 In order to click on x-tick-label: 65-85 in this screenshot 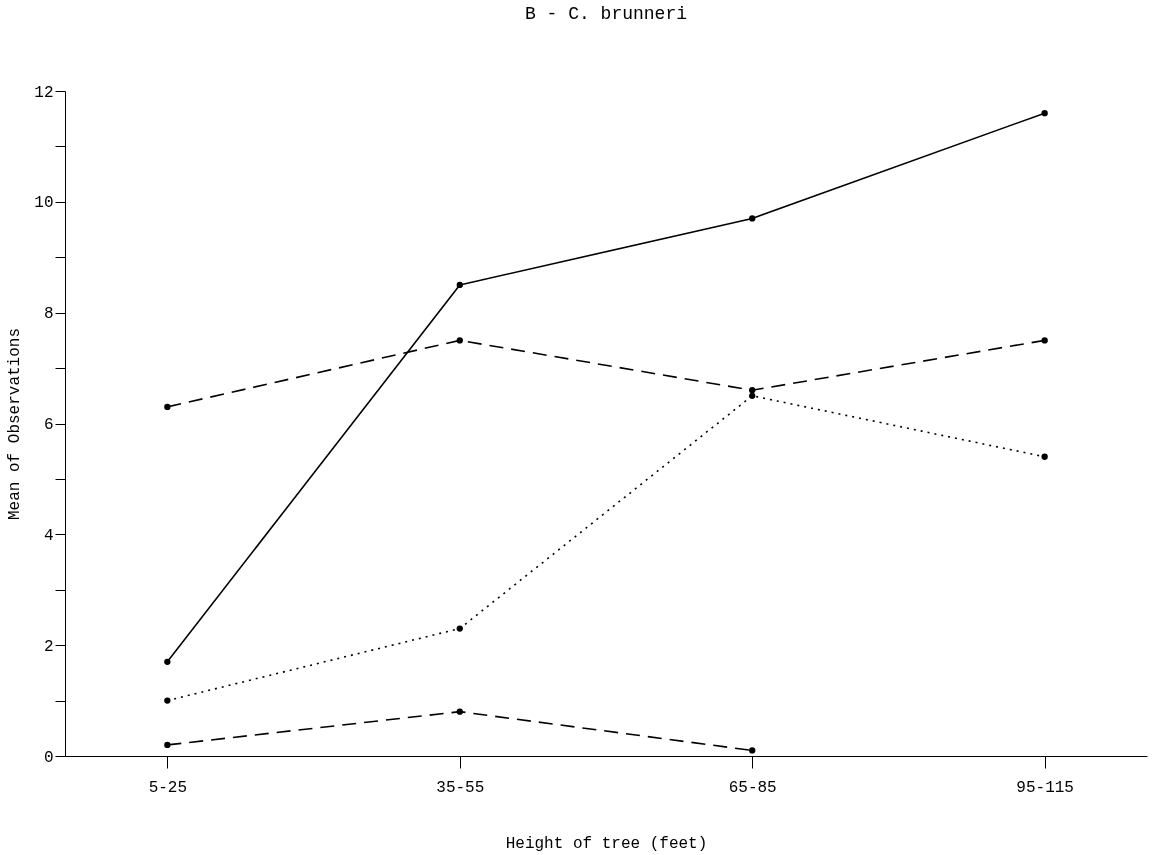, I will do `click(752, 787)`.